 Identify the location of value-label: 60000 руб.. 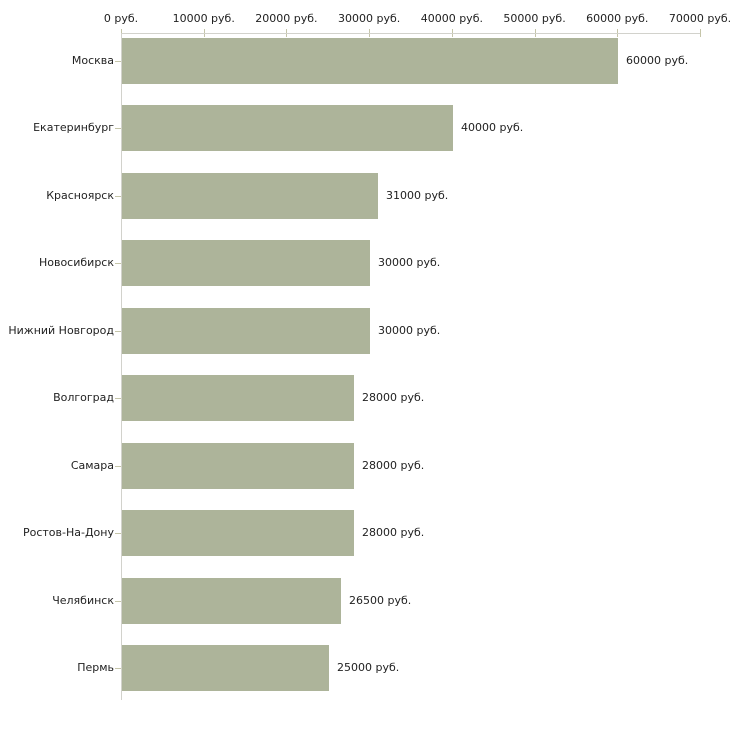
(657, 60).